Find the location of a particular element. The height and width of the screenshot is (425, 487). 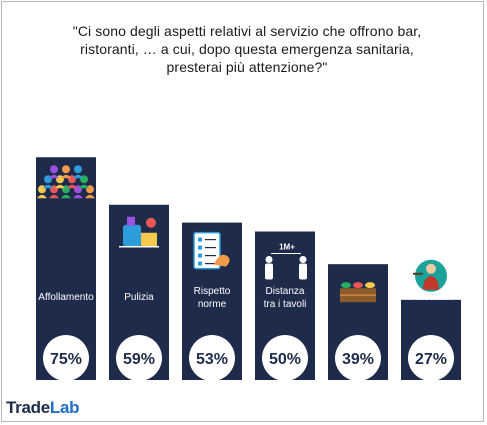

tradelab-logo: TradeLab is located at coordinates (42, 408).